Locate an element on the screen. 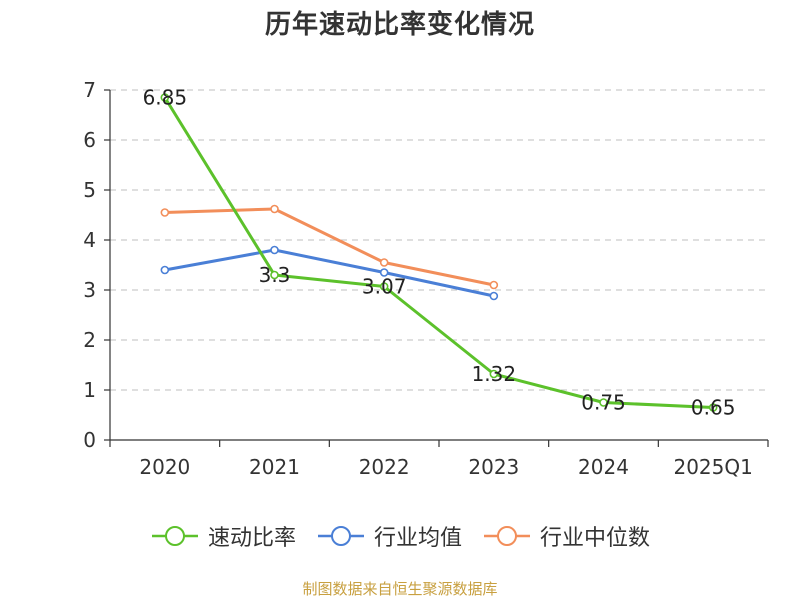 The image size is (800, 600). series-line-industry-mean is located at coordinates (329, 273).